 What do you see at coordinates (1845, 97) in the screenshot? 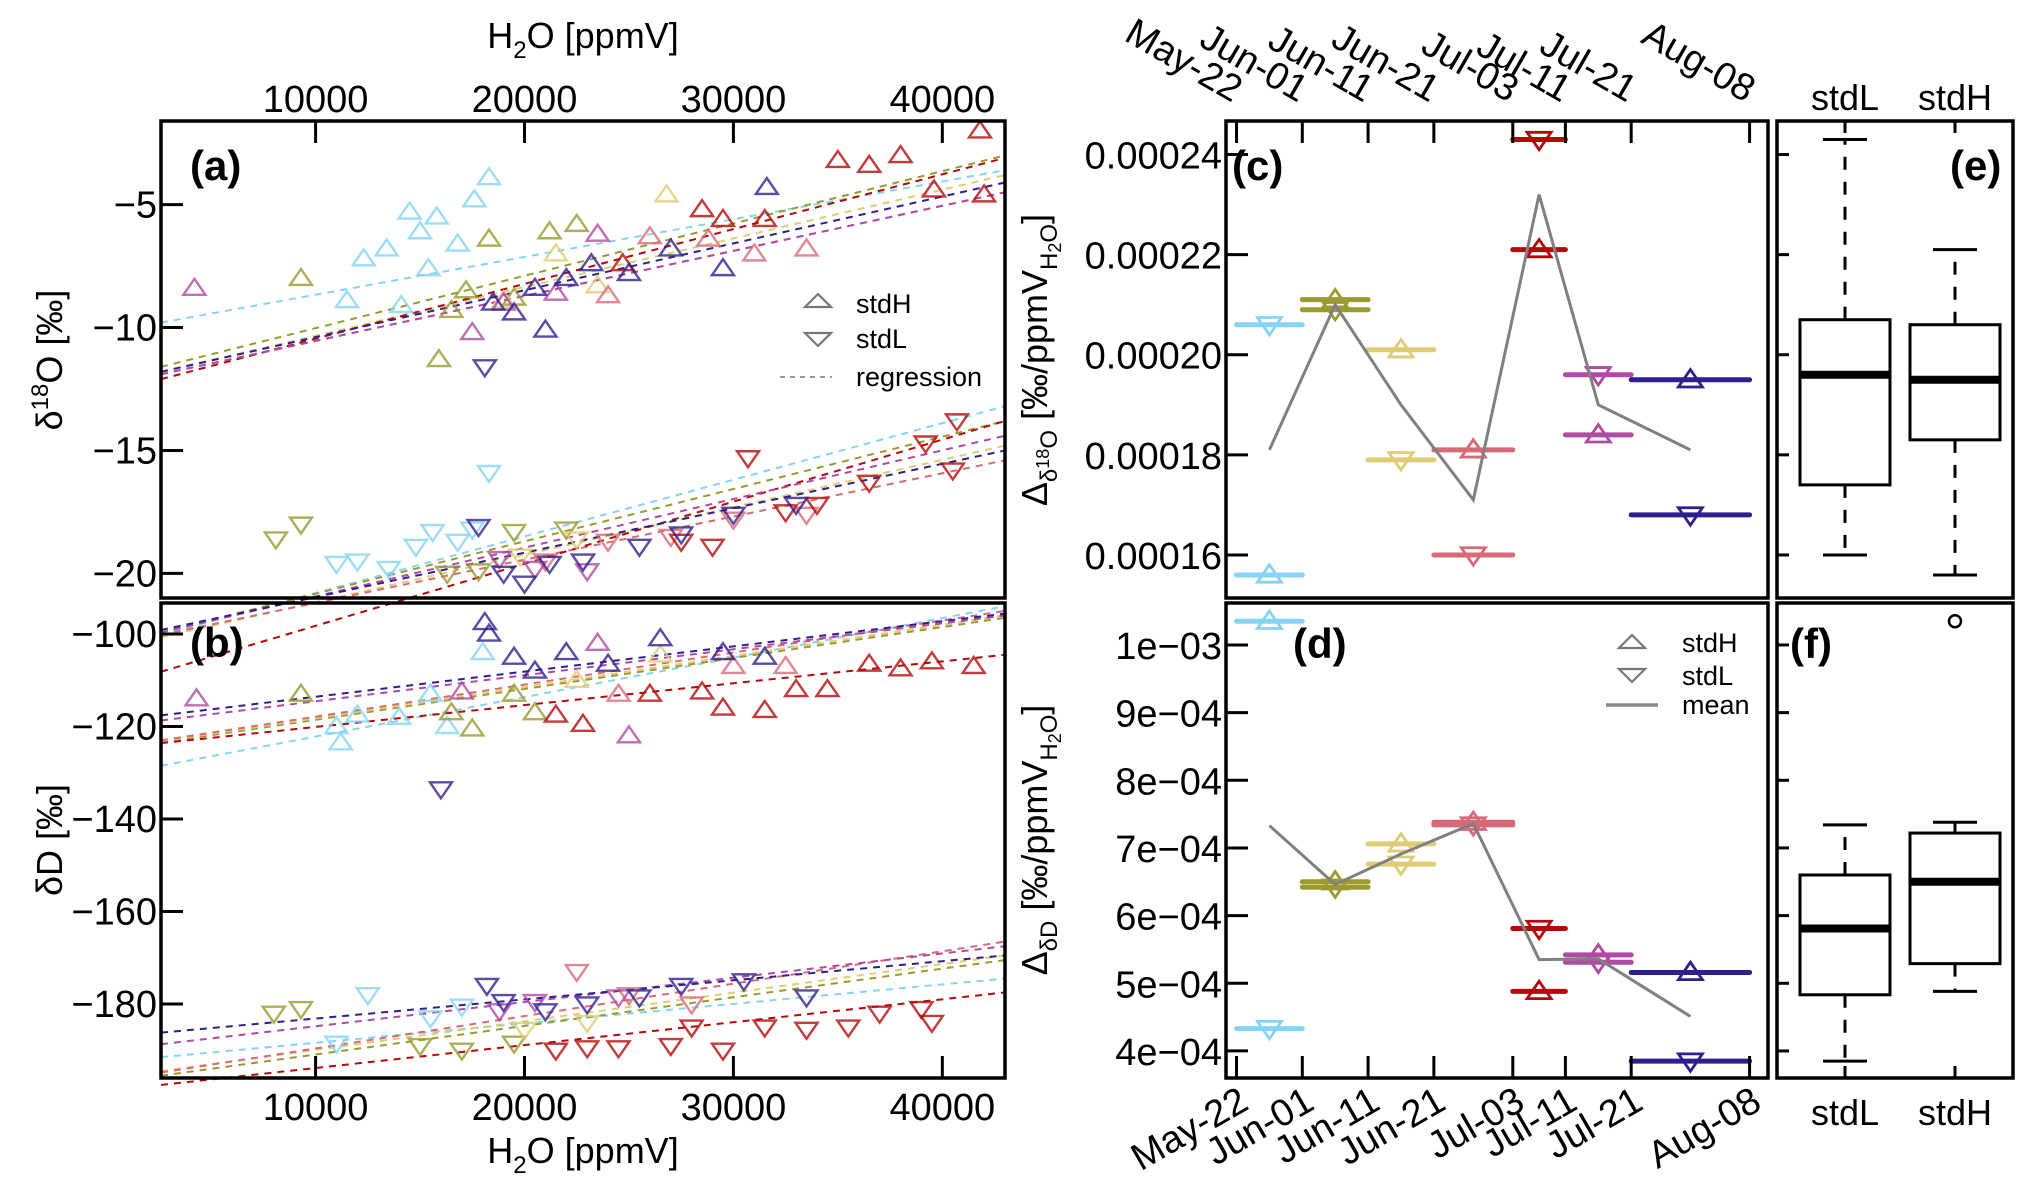
I see `box-top-label-stdl: stdL` at bounding box center [1845, 97].